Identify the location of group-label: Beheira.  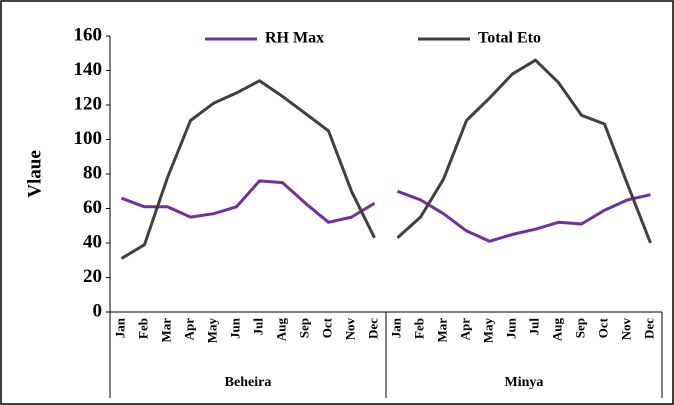
(248, 382).